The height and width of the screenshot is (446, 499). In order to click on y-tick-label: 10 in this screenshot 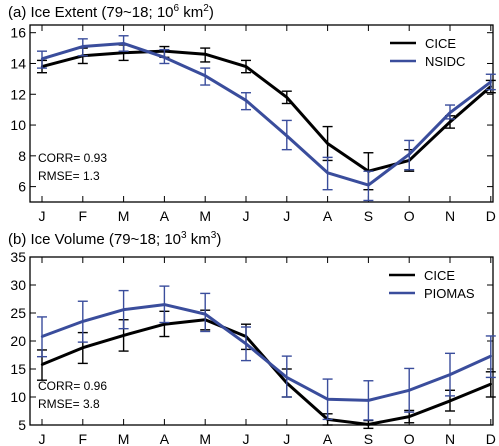, I will do `click(18, 397)`.